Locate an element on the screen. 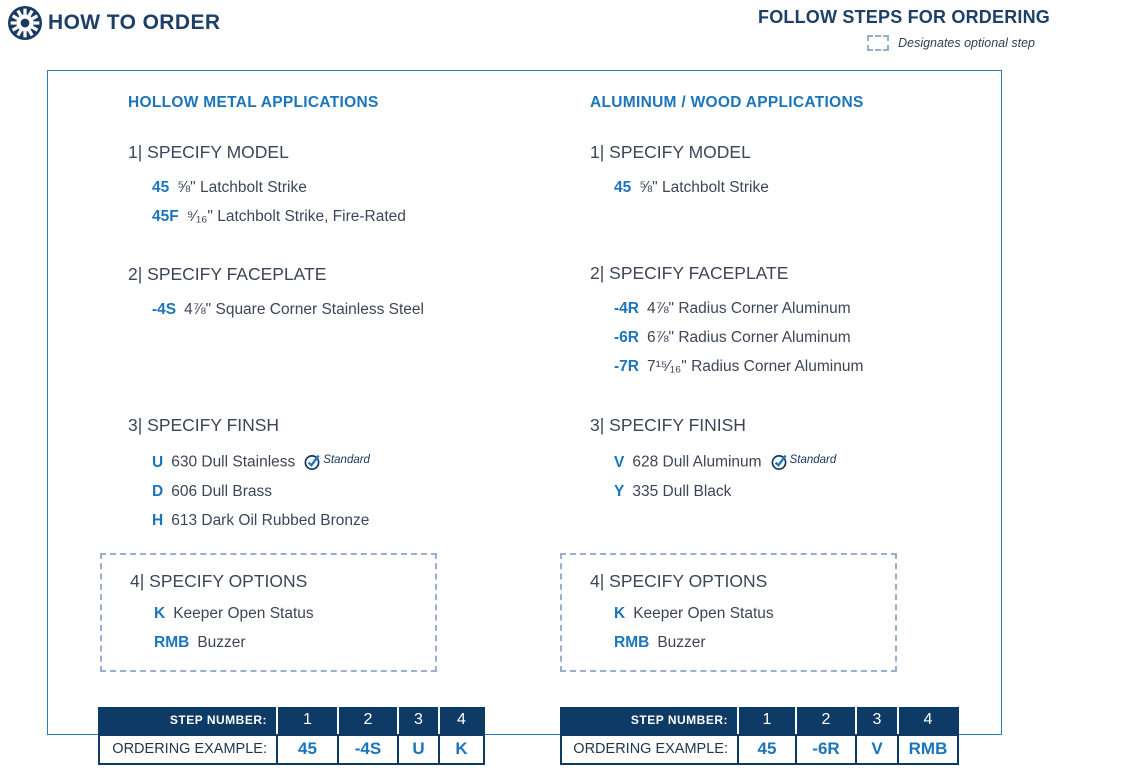 The width and height of the screenshot is (1134, 778). item-desc: 606 Dull Brass is located at coordinates (221, 491).